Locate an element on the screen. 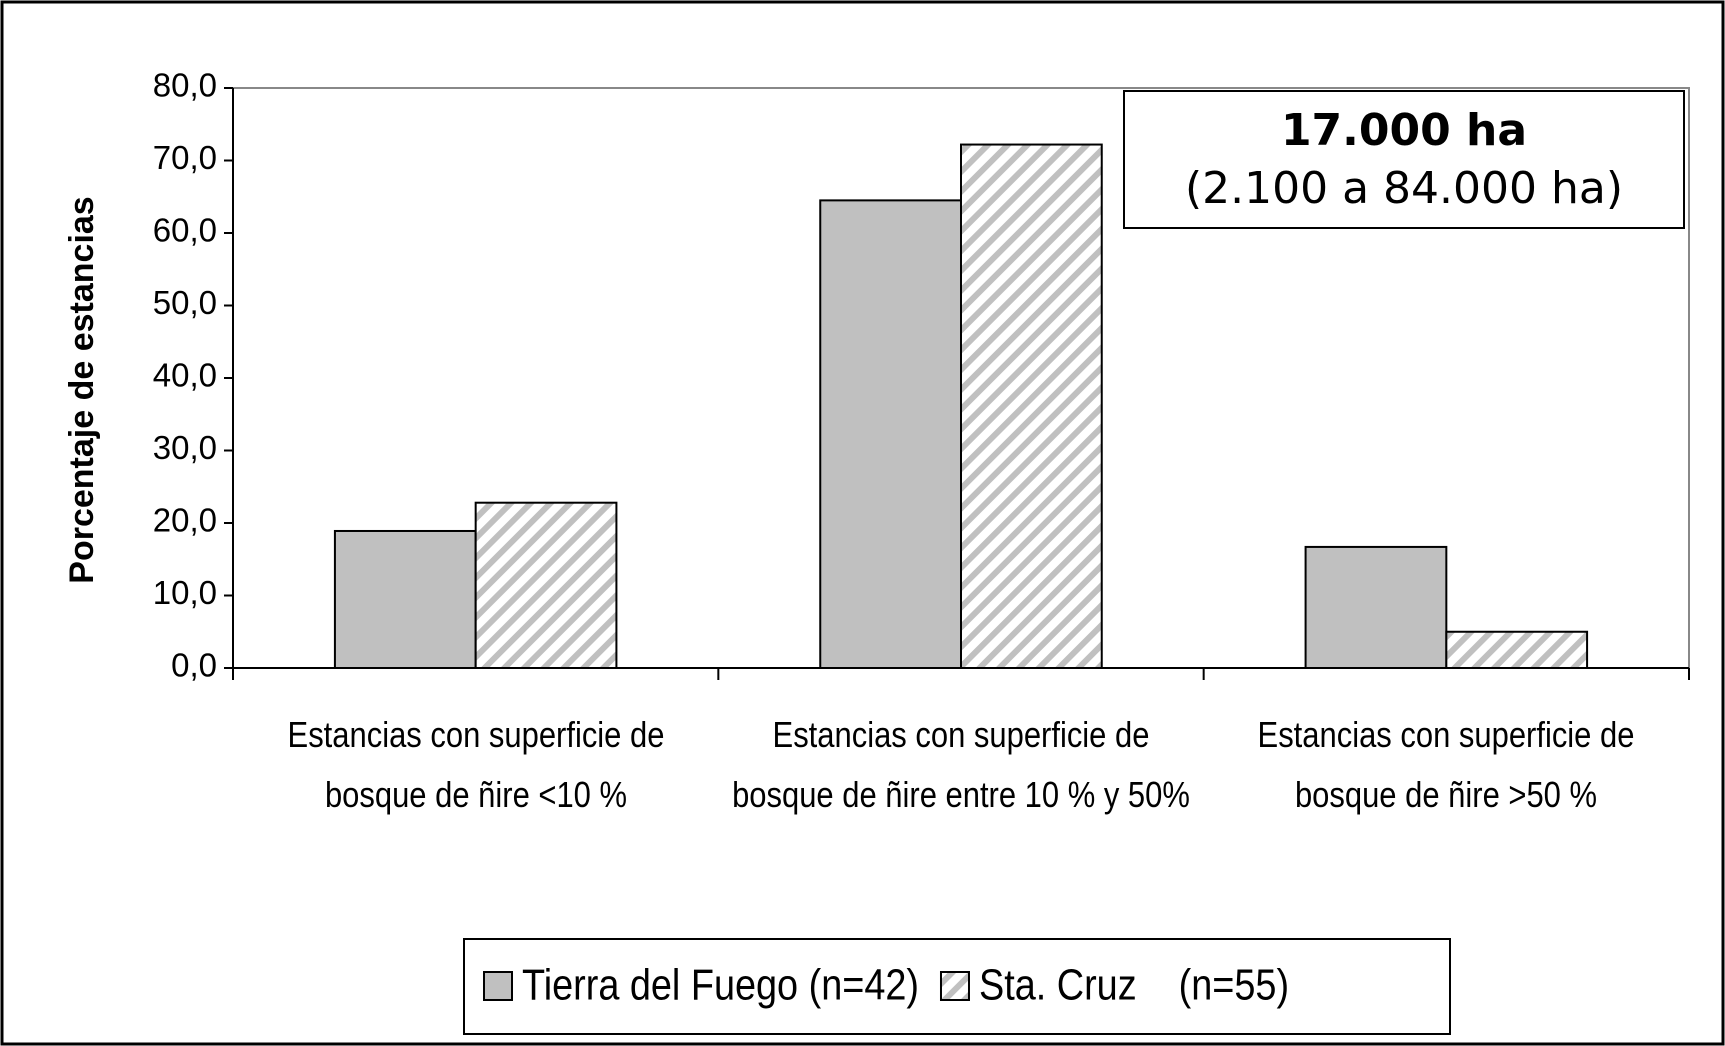 This screenshot has width=1725, height=1046. y-tick-label: 10,0 is located at coordinates (185, 592).